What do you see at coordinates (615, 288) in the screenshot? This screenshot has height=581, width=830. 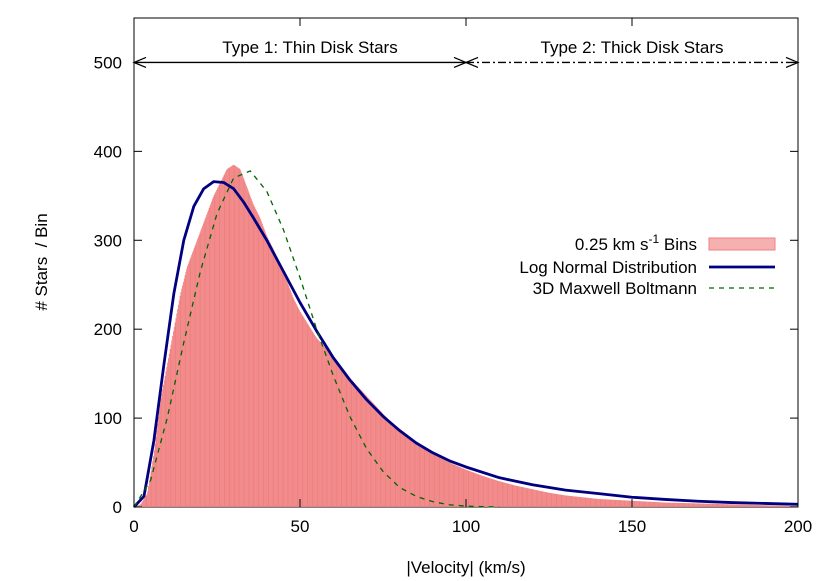 I see `legend-label: 3D Maxwell Boltmann` at bounding box center [615, 288].